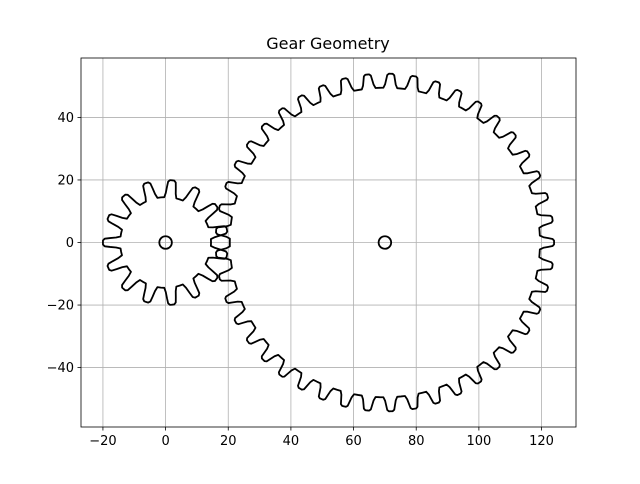  What do you see at coordinates (478, 441) in the screenshot?
I see `x-tick-label: 100` at bounding box center [478, 441].